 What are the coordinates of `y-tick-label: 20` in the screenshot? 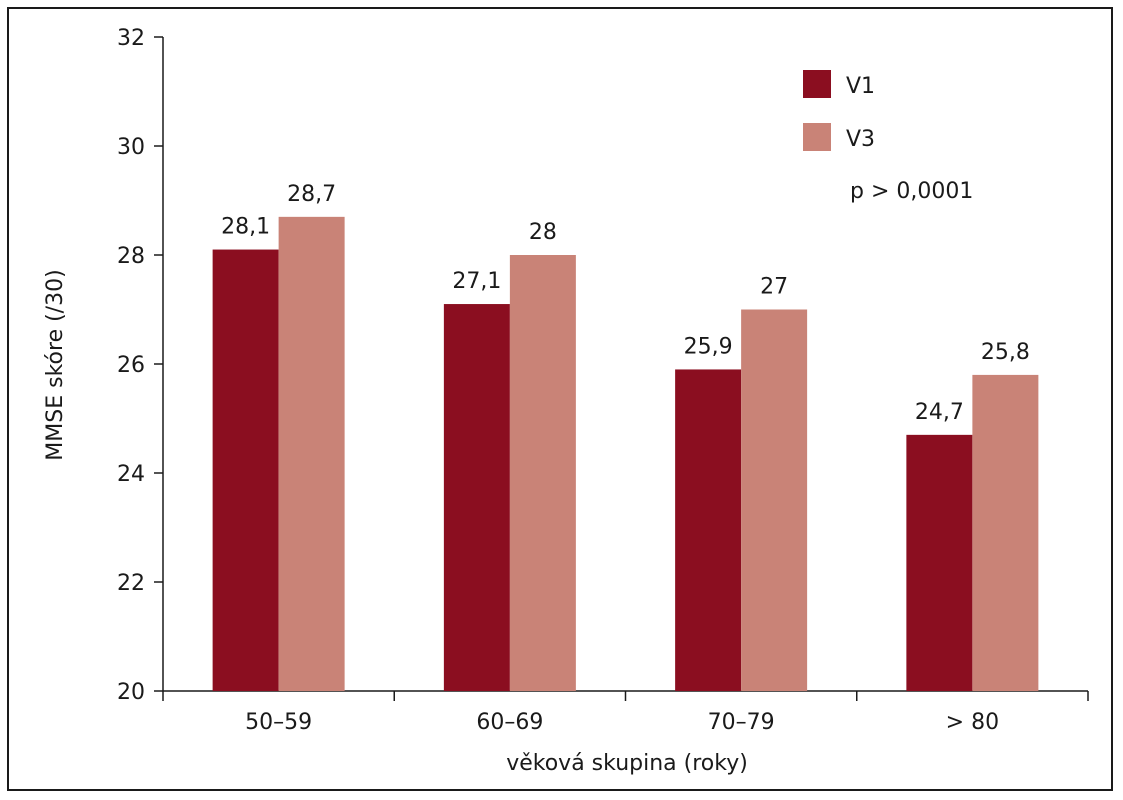 It's located at (131, 692).